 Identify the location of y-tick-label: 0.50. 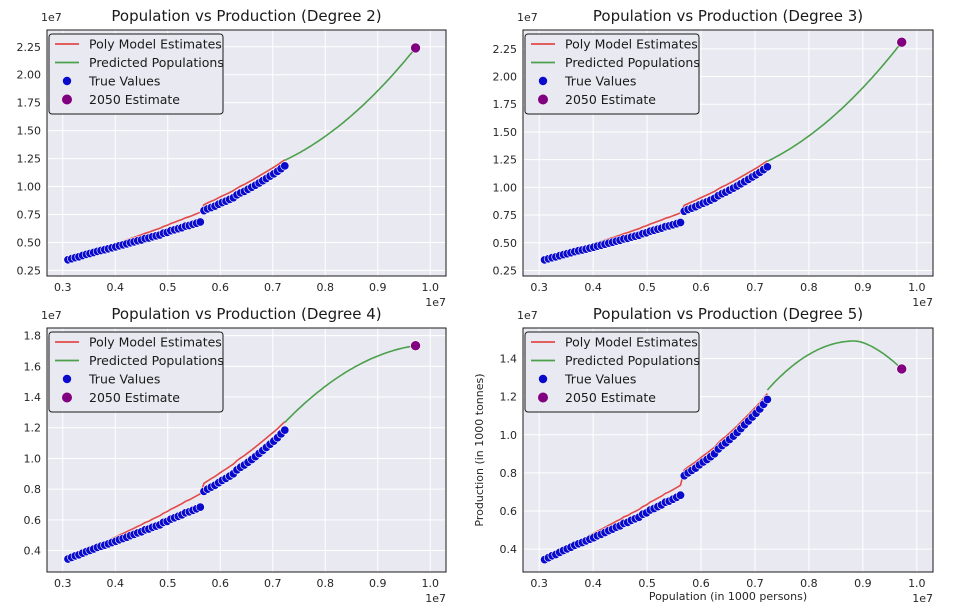
(505, 243).